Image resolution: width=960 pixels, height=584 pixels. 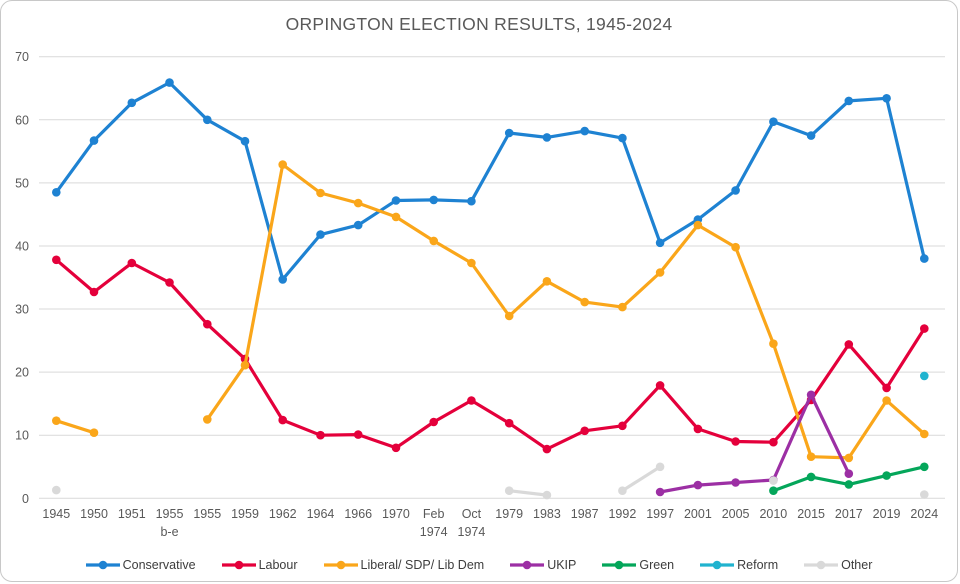 What do you see at coordinates (657, 565) in the screenshot?
I see `legend-label: Green` at bounding box center [657, 565].